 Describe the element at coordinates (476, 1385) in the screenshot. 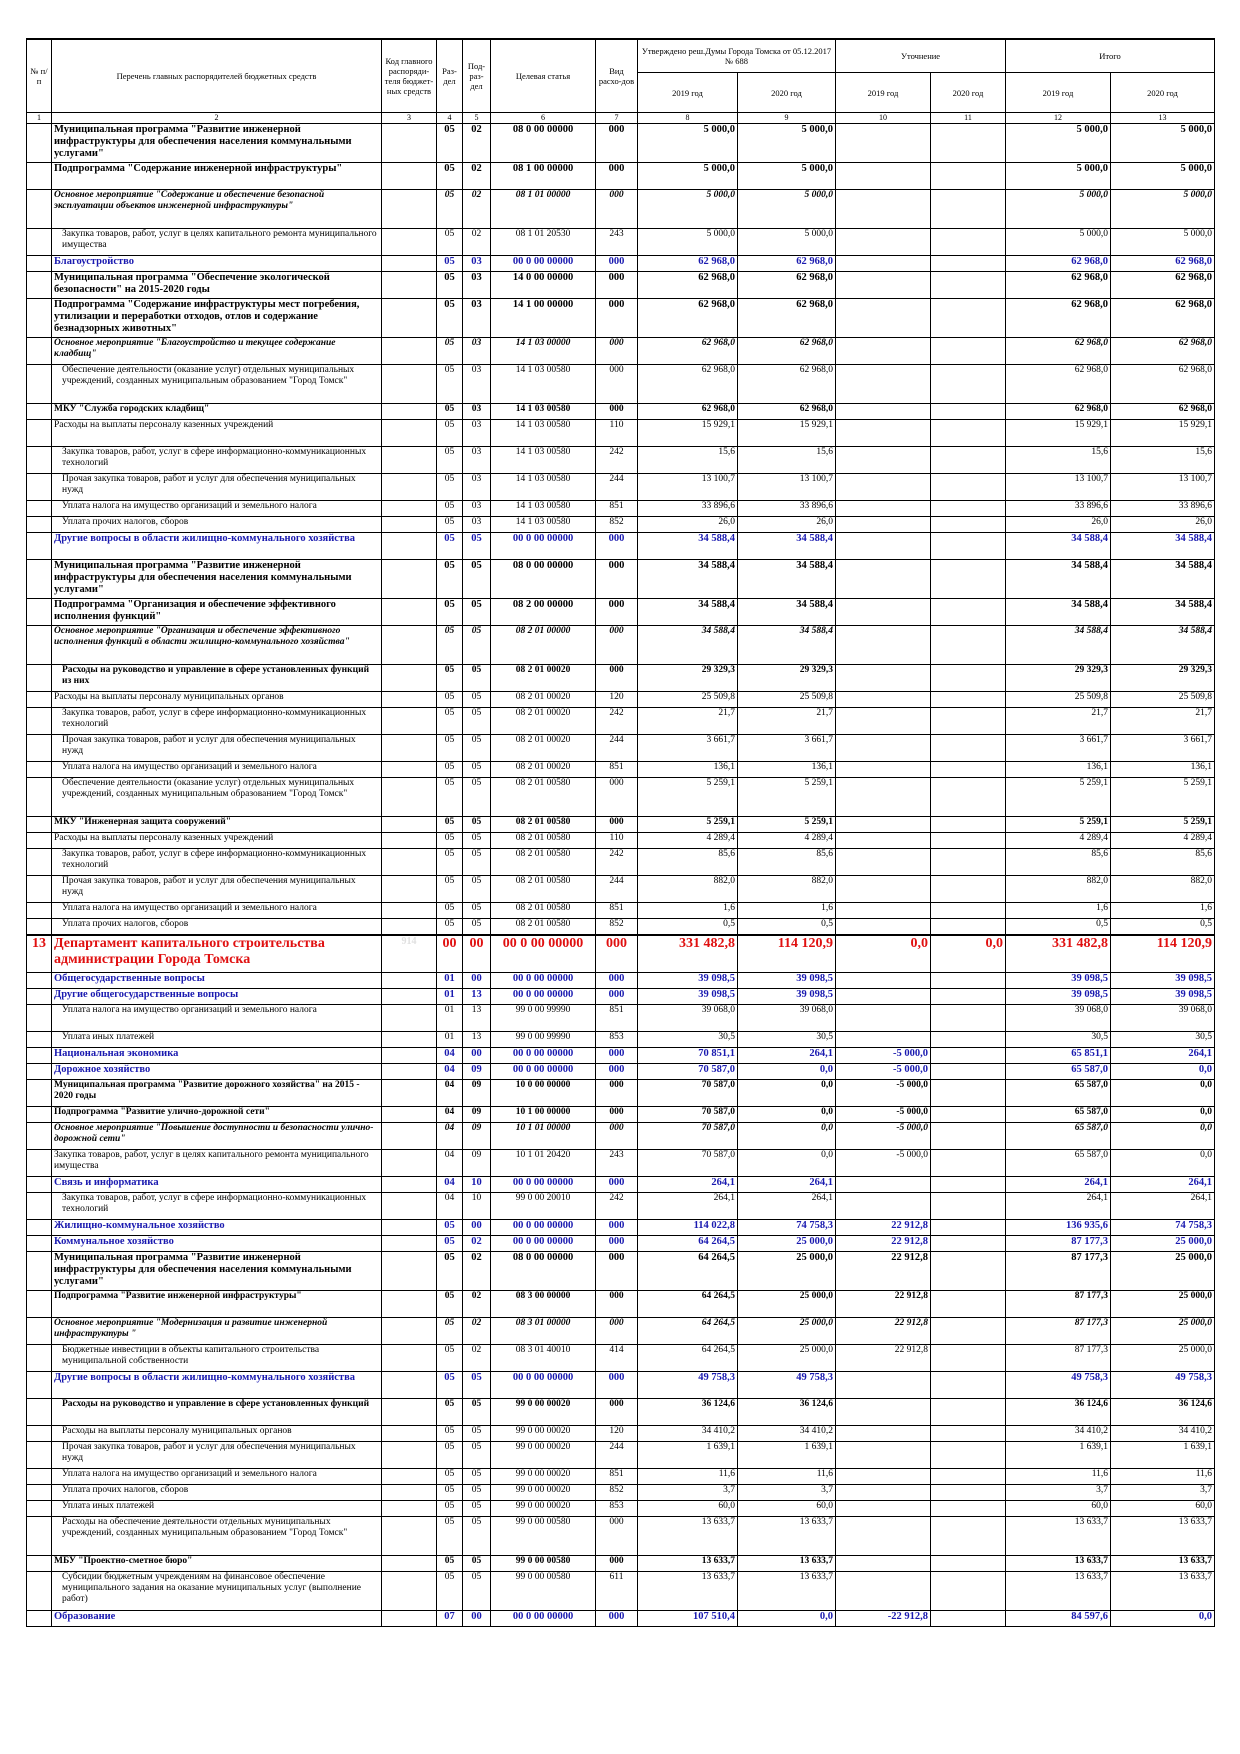

I see `row-podrazdel: 05` at that location.